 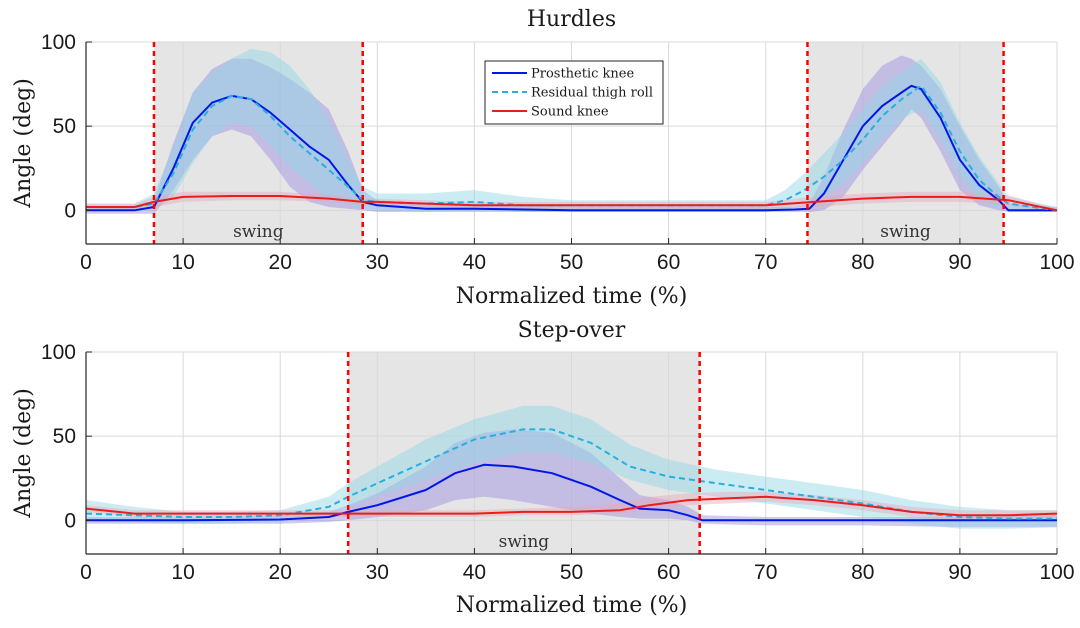 I want to click on prosthetic-knee-band, so click(x=571, y=478).